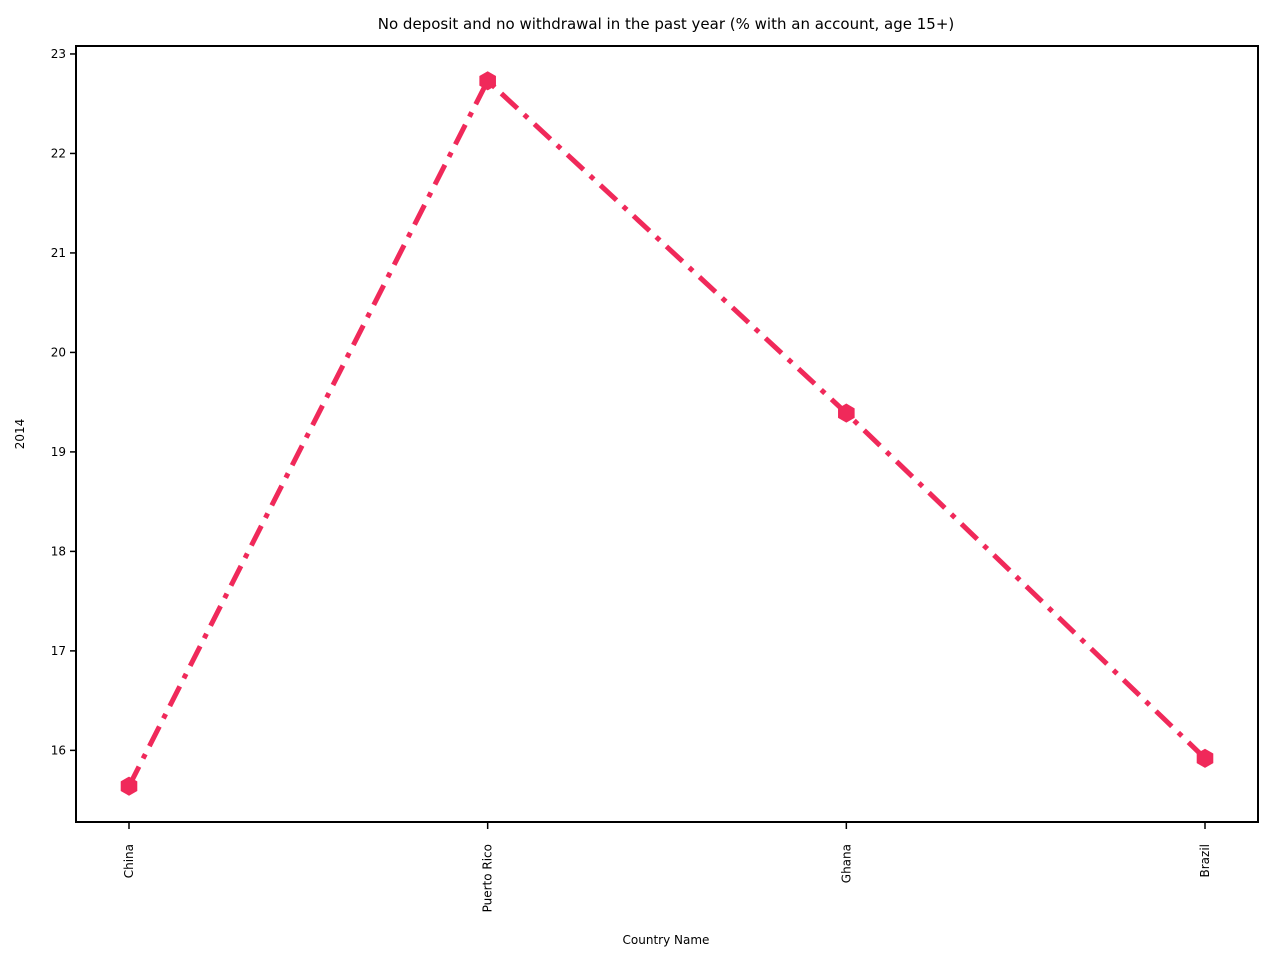  I want to click on y-tick-label: 16, so click(58, 750).